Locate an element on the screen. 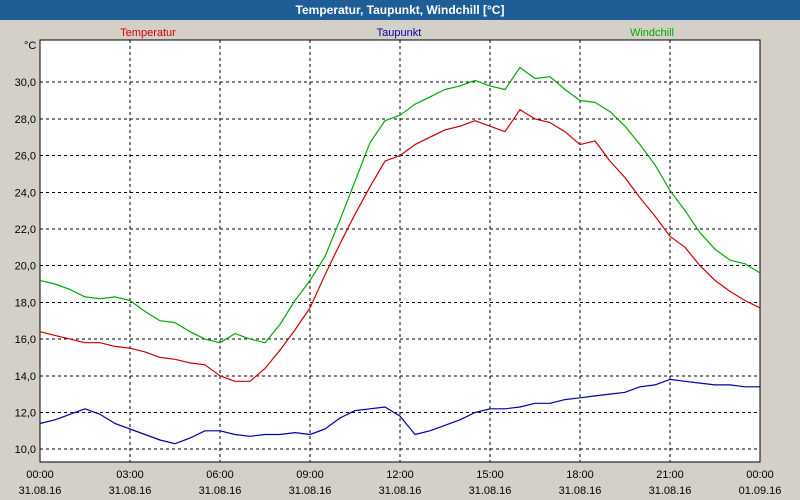 This screenshot has width=800, height=500. x-tick-time: 03:00 is located at coordinates (130, 475).